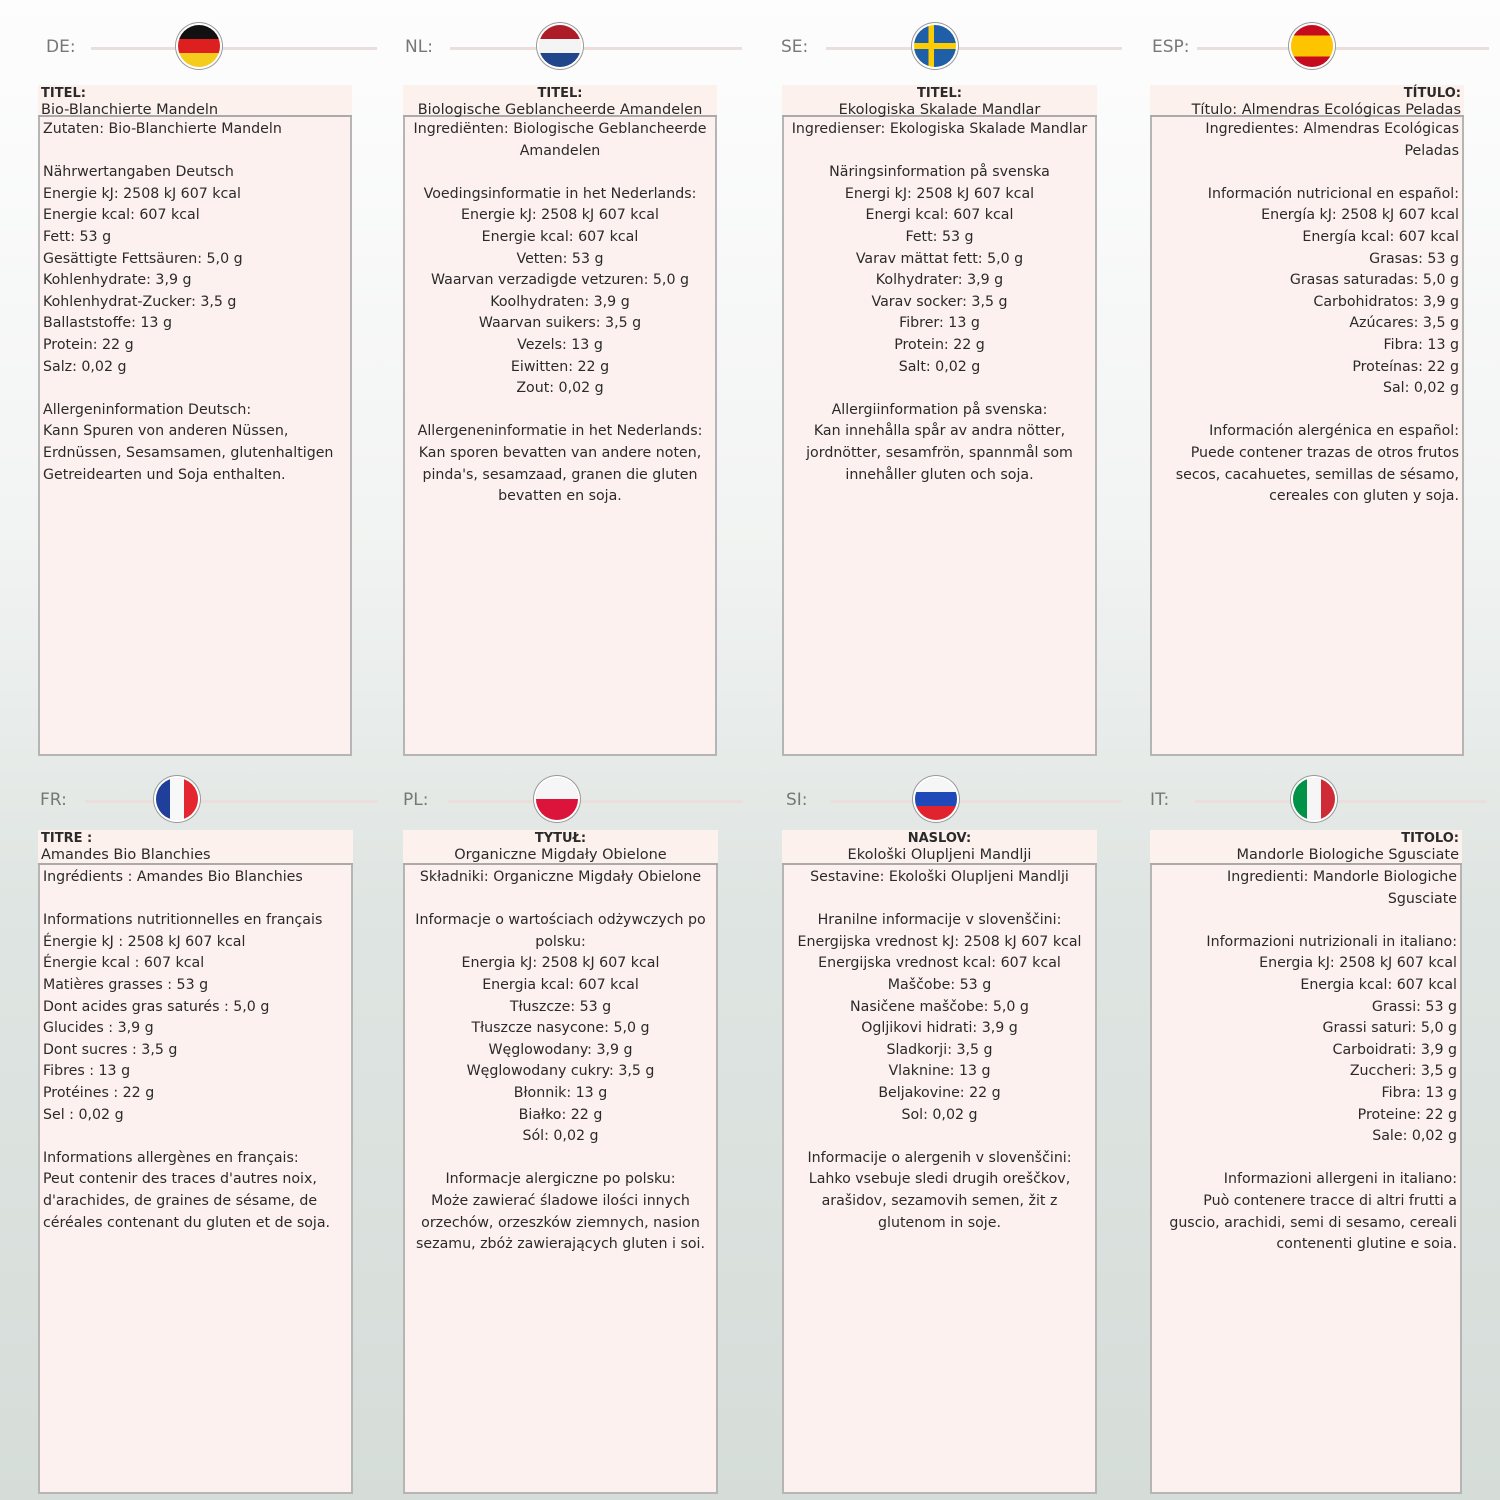 This screenshot has height=1500, width=1500. Describe the element at coordinates (560, 301) in the screenshot. I see `label-line: Koolhydraten: 3,9 g` at that location.